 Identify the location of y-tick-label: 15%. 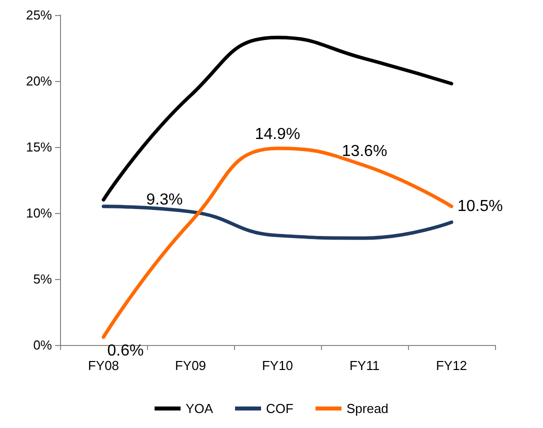
(39, 147).